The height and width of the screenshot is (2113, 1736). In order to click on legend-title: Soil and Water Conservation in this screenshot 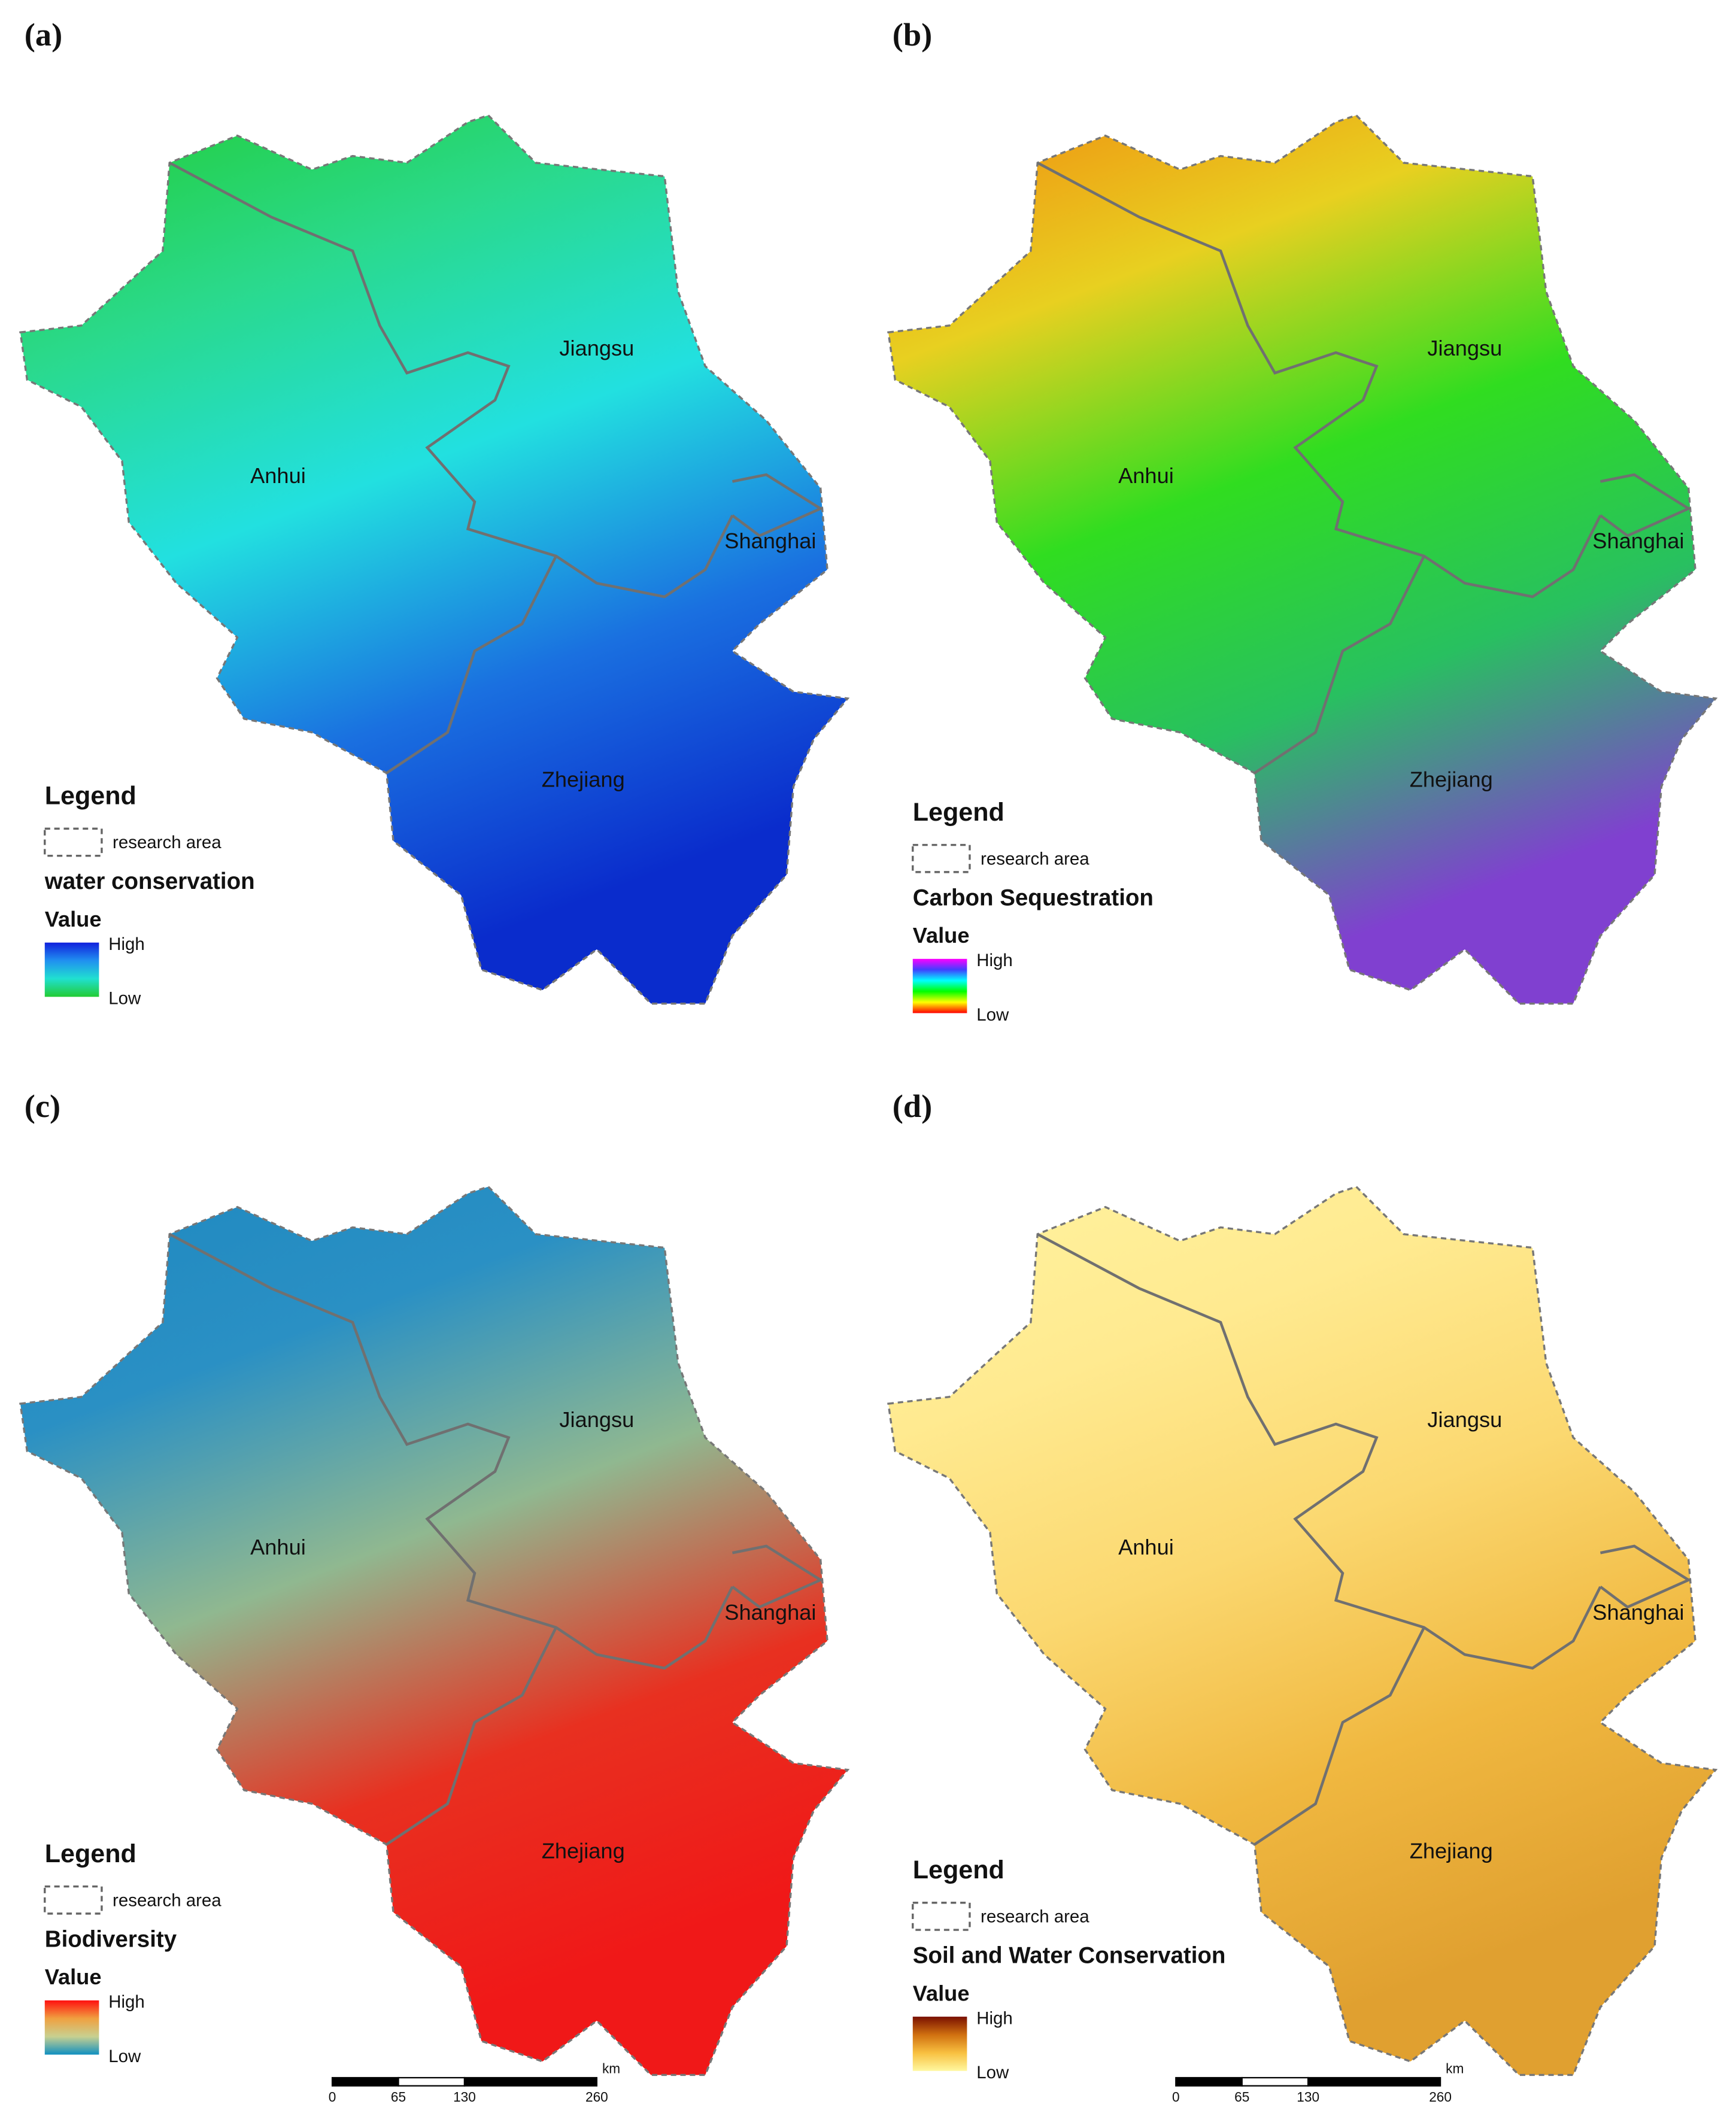, I will do `click(1069, 1956)`.